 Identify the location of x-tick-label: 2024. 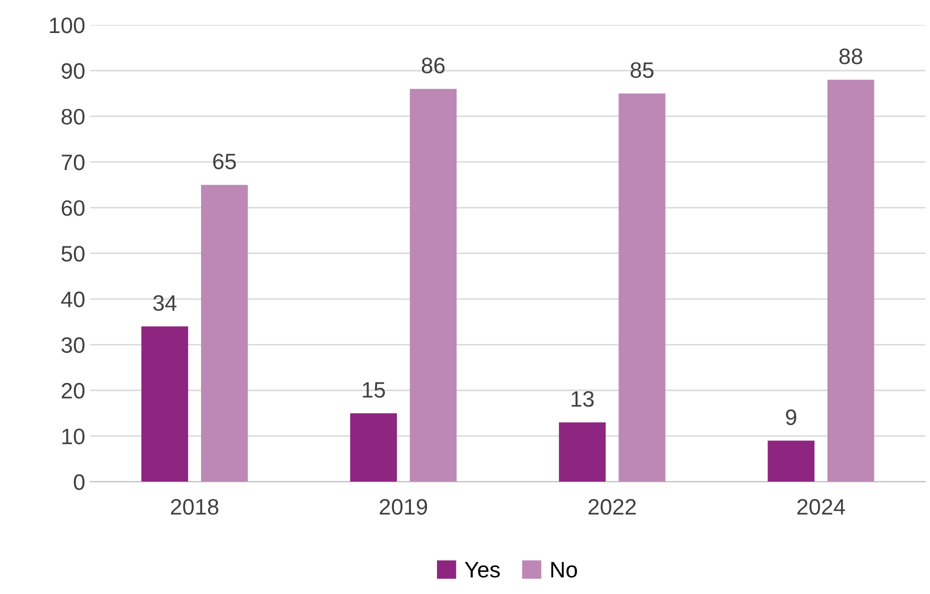
(821, 506).